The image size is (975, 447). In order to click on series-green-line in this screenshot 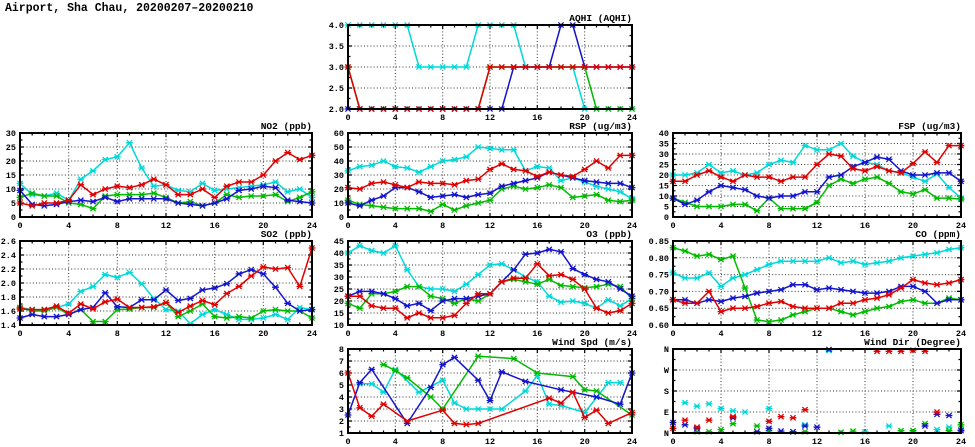, I will do `click(817, 284)`.